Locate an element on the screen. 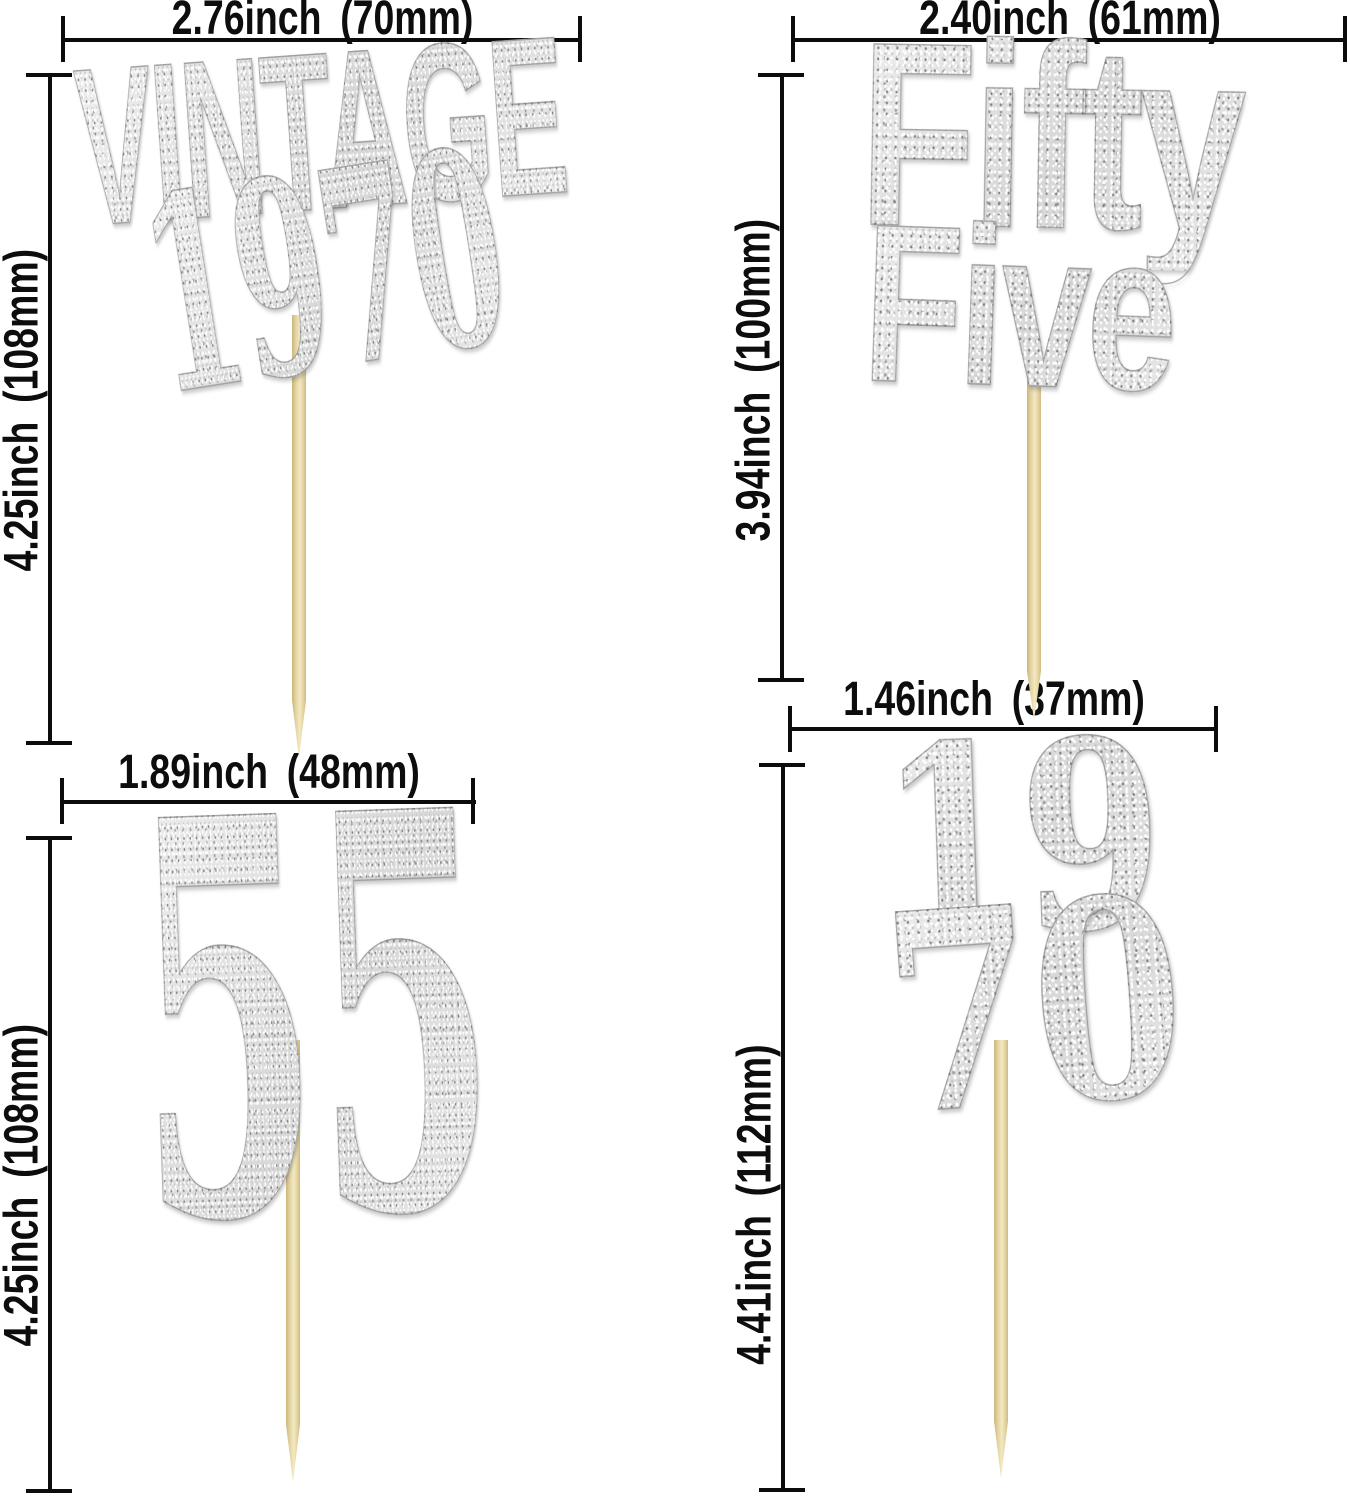  height-dimension-label-fiftyfive: 3.94inch (100mm) is located at coordinates (754, 380).